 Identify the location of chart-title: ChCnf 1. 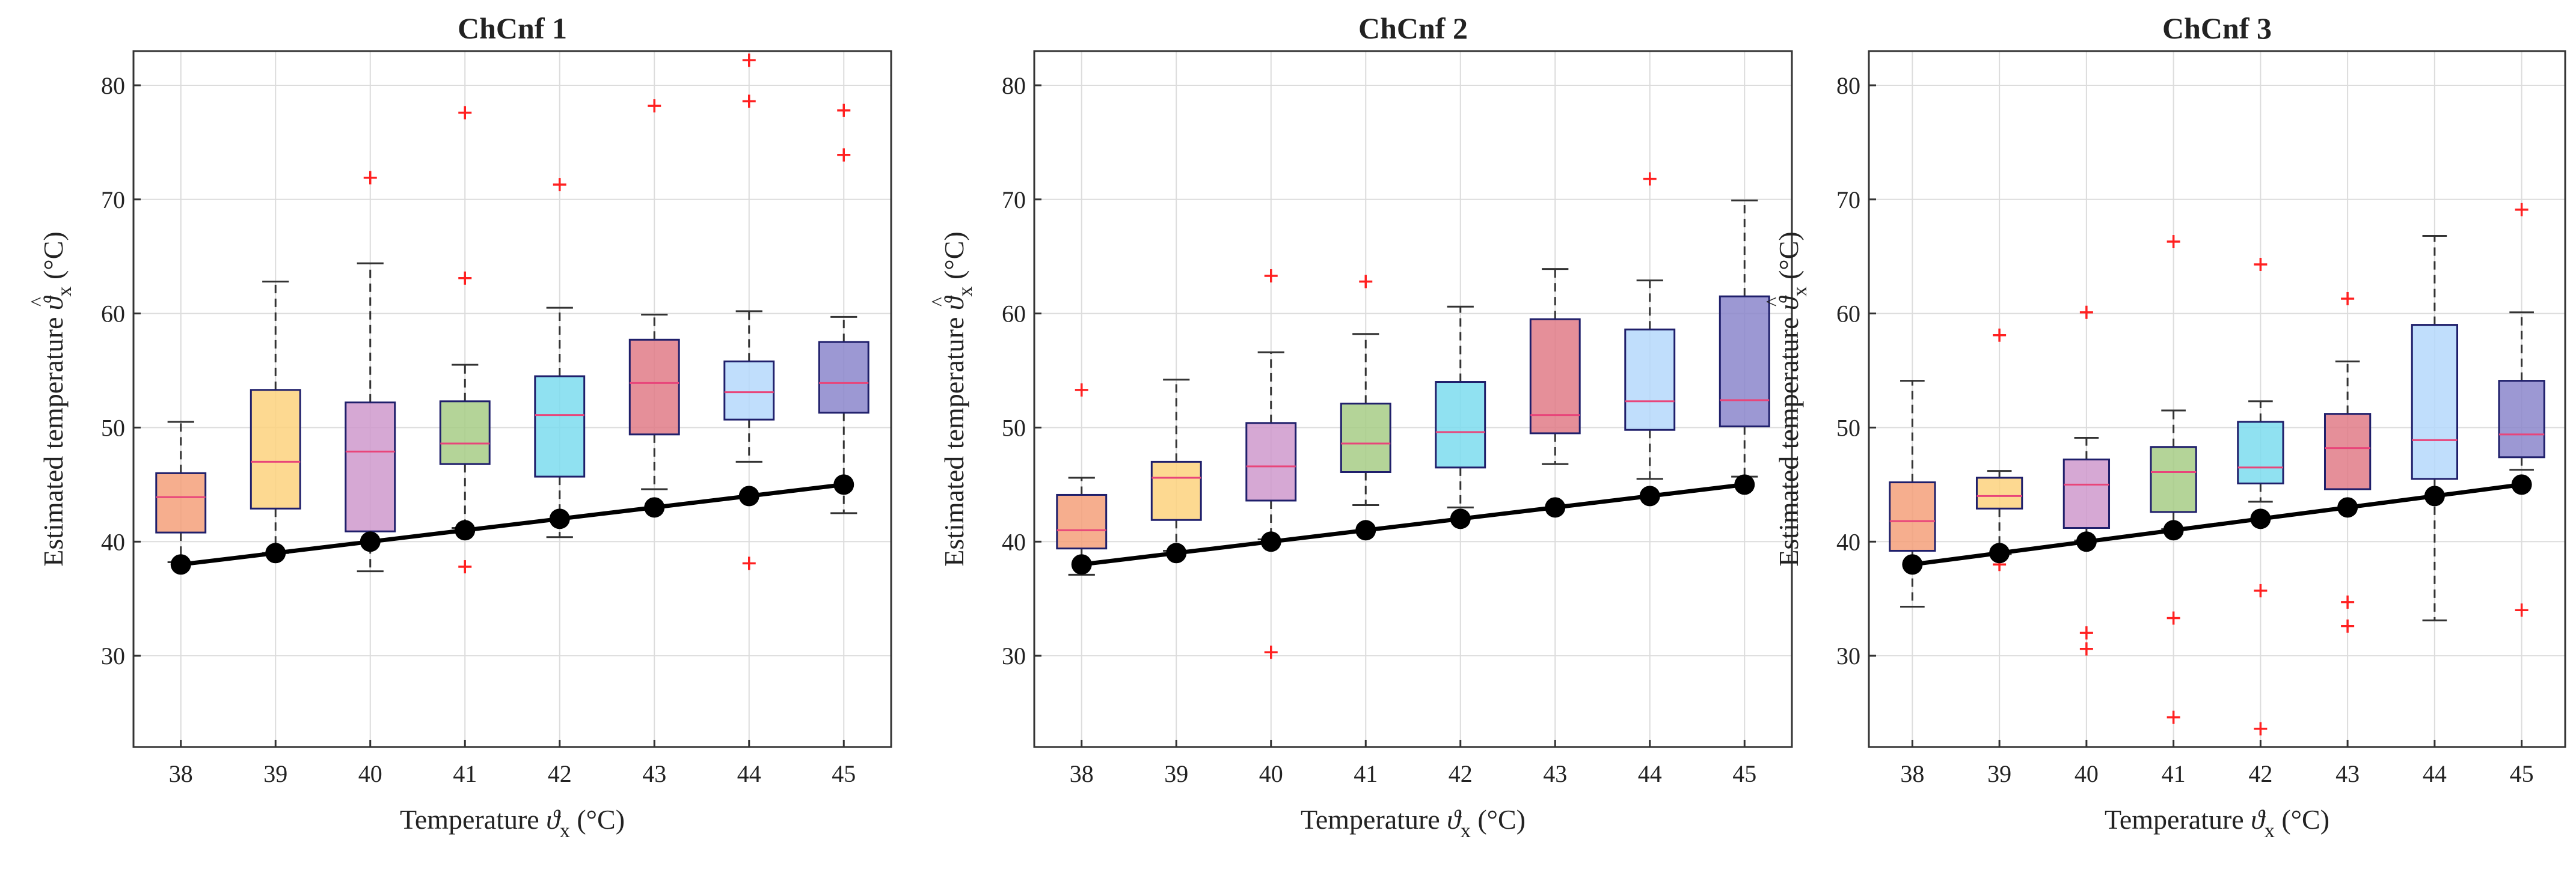
(512, 28).